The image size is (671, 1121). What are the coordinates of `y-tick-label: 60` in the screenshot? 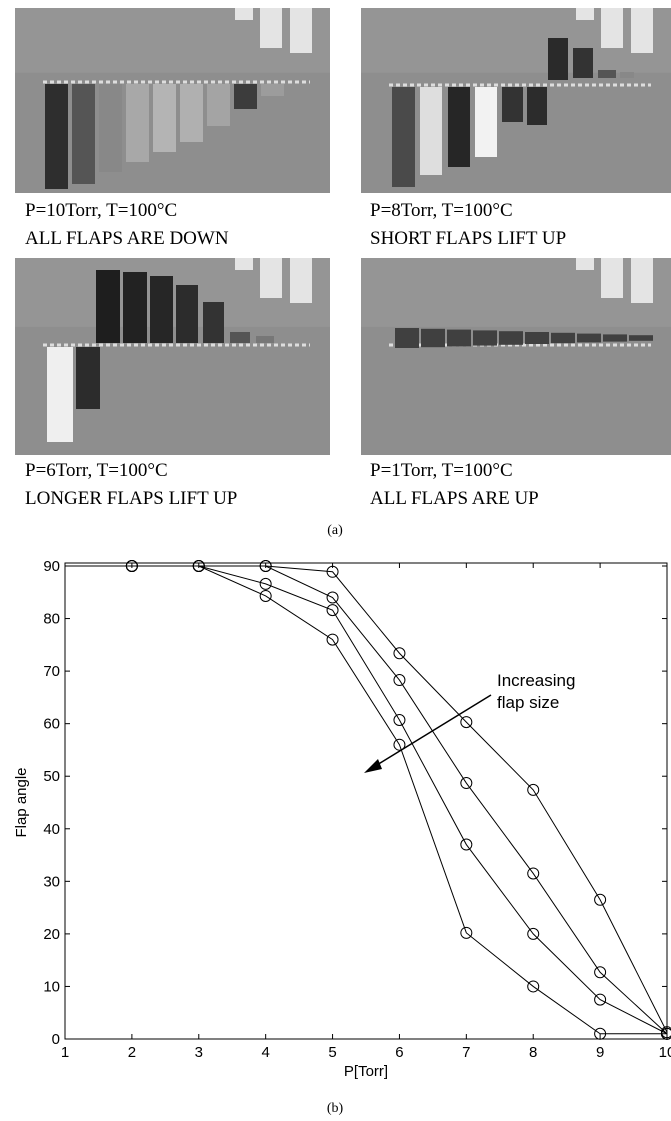 It's located at (51, 724).